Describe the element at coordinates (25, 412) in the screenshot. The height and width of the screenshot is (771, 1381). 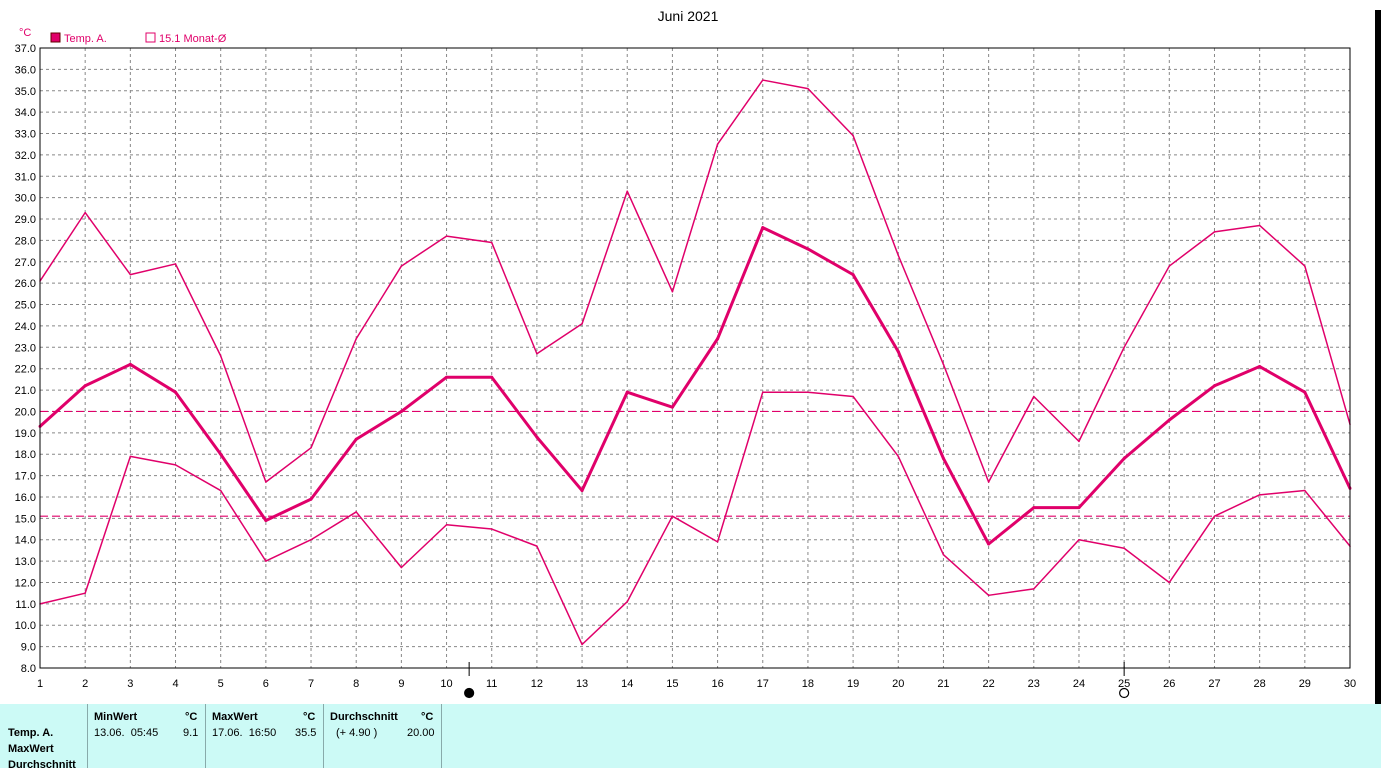
I see `y-tick-label: 20.0` at that location.